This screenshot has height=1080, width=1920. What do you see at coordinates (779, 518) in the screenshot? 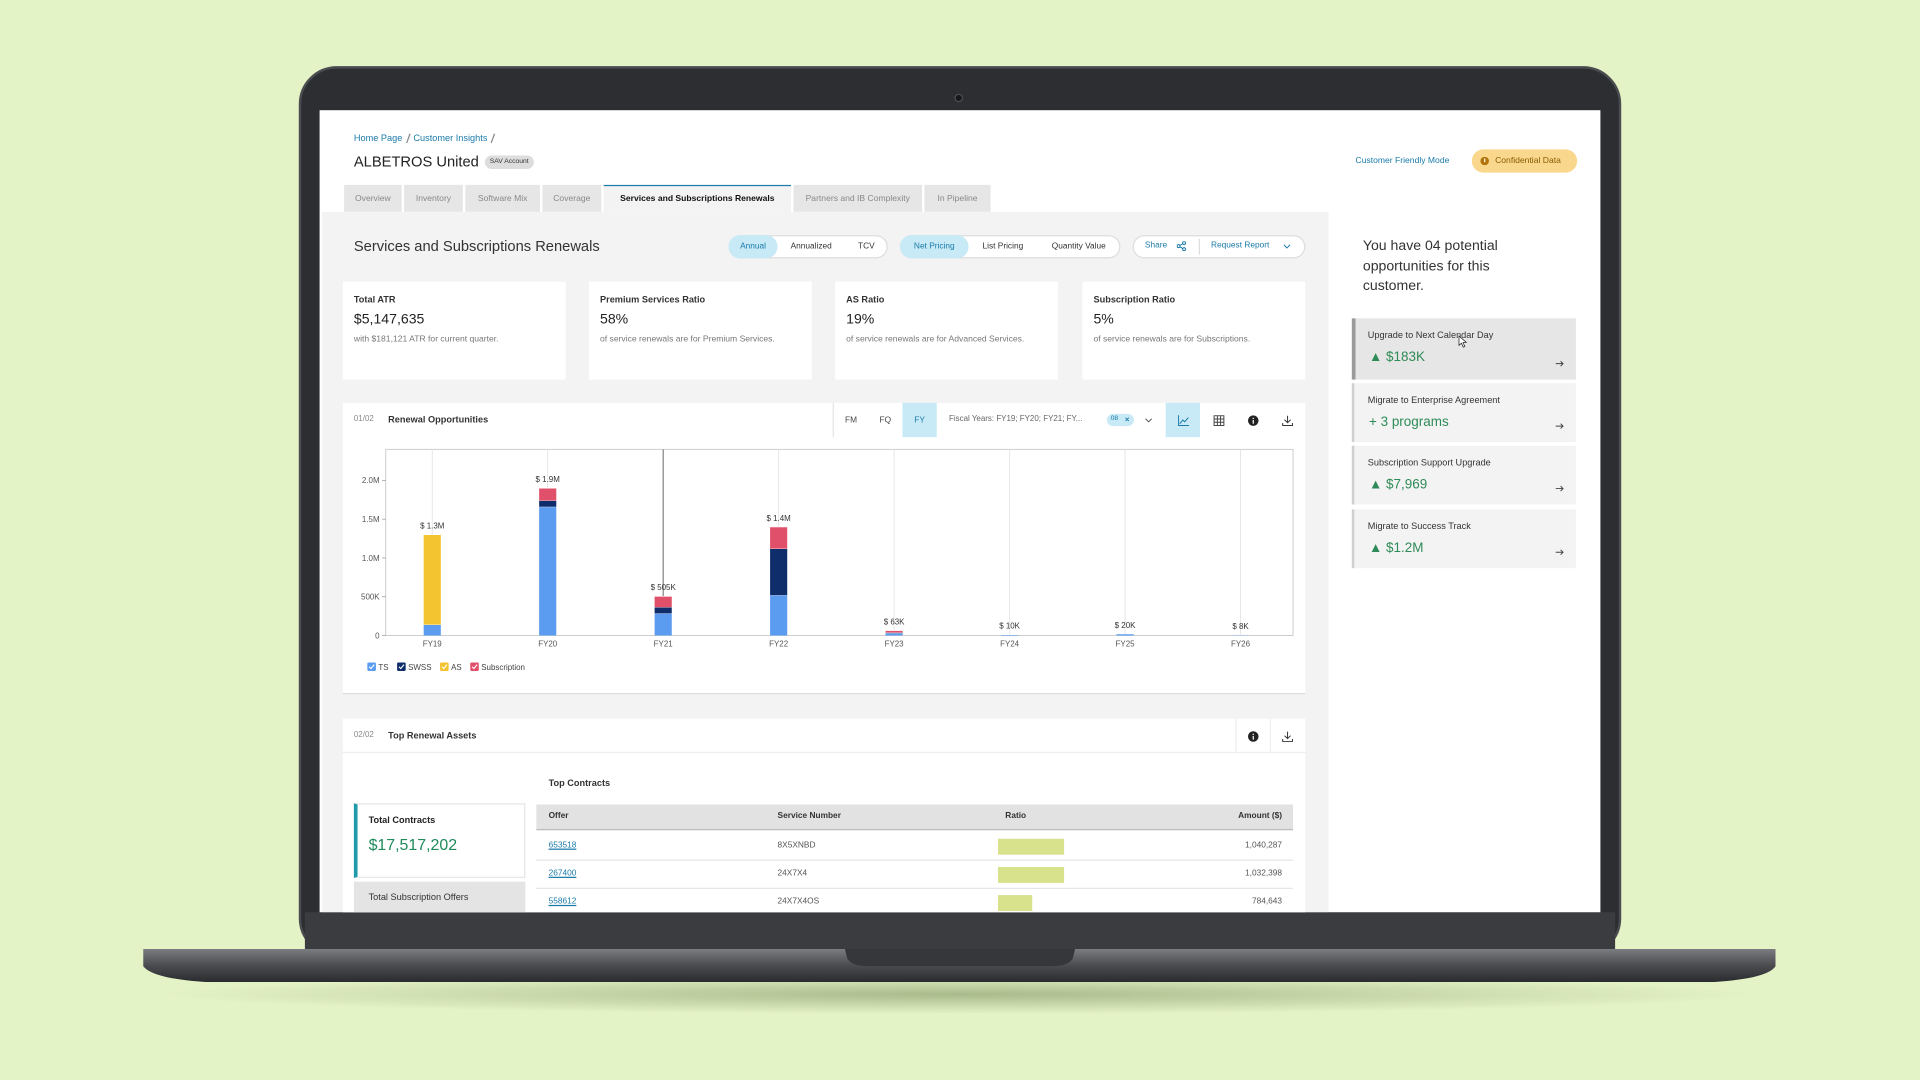
I see `total-label: $ 1.4M` at bounding box center [779, 518].